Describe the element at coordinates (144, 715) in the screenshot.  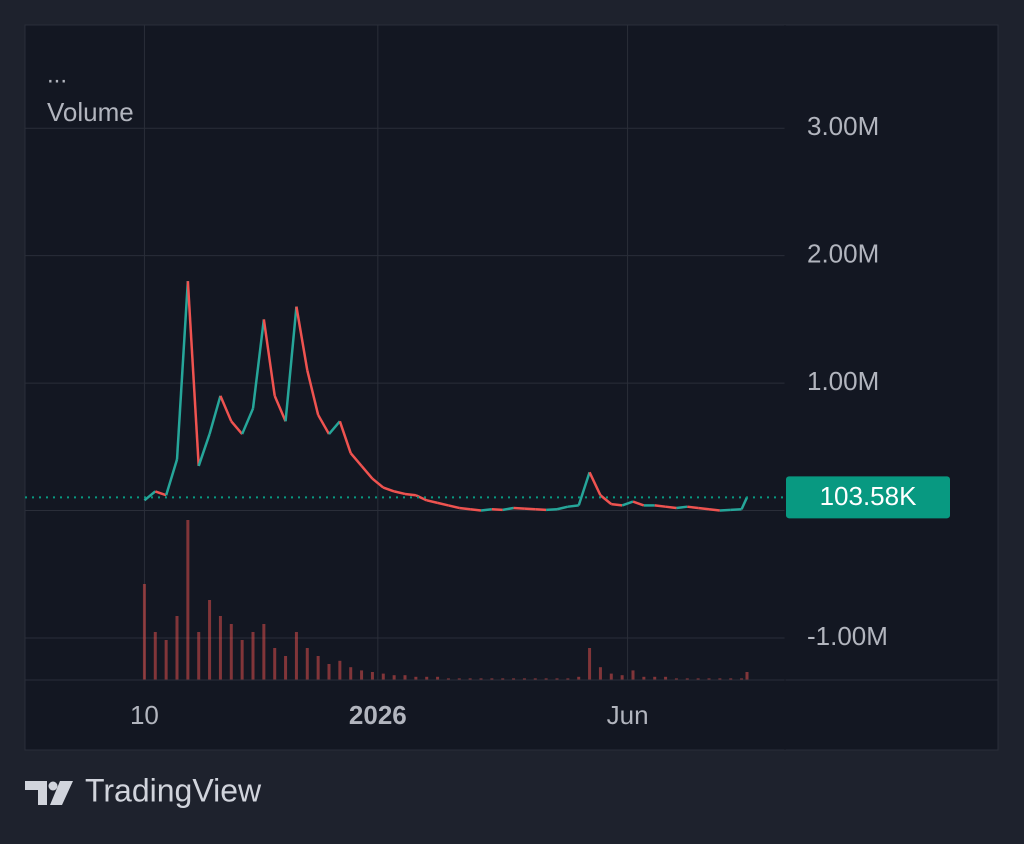
I see `x-tick-label: 10` at that location.